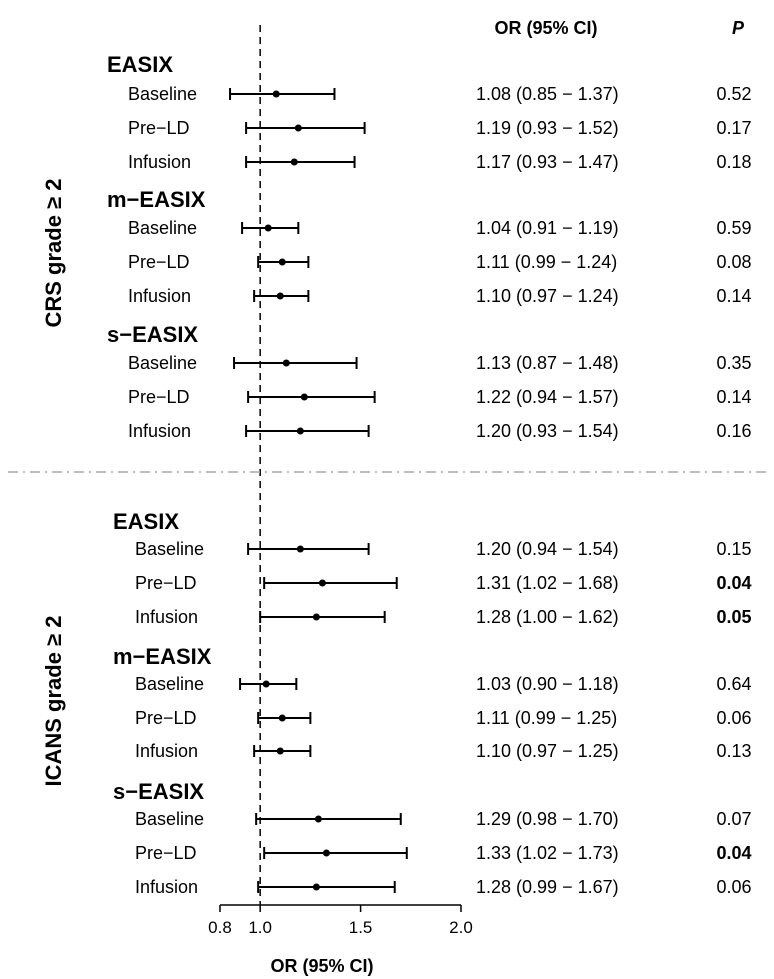 This screenshot has height=979, width=774. I want to click on p-value: 0.17, so click(733, 128).